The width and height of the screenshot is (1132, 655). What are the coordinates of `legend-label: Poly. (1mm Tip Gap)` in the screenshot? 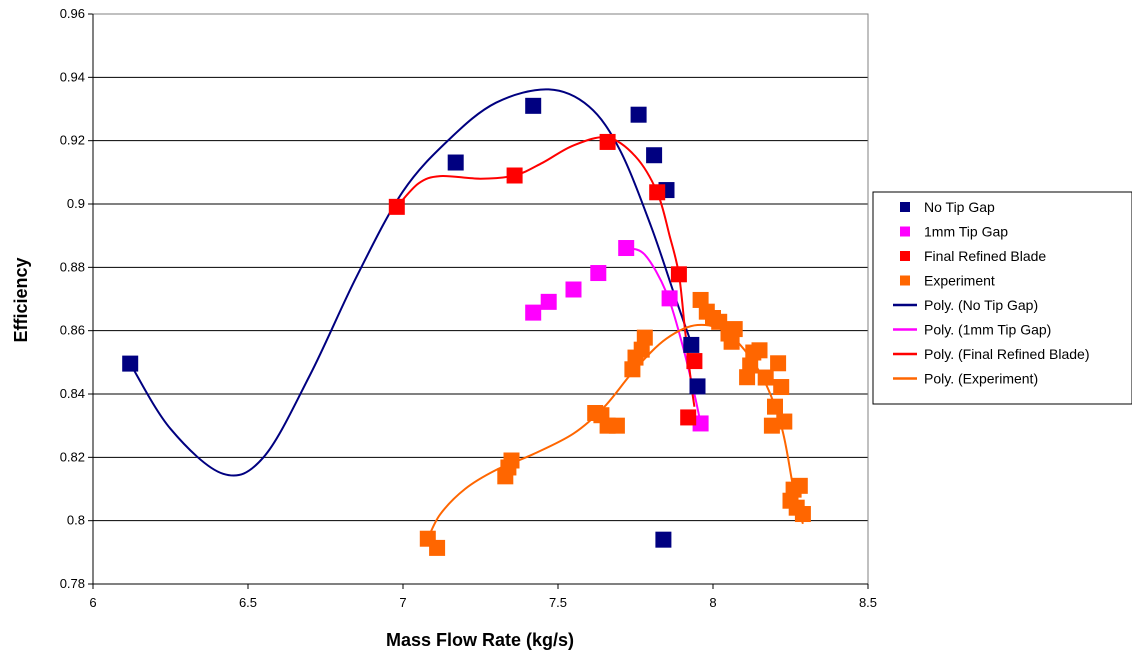 It's located at (987, 330).